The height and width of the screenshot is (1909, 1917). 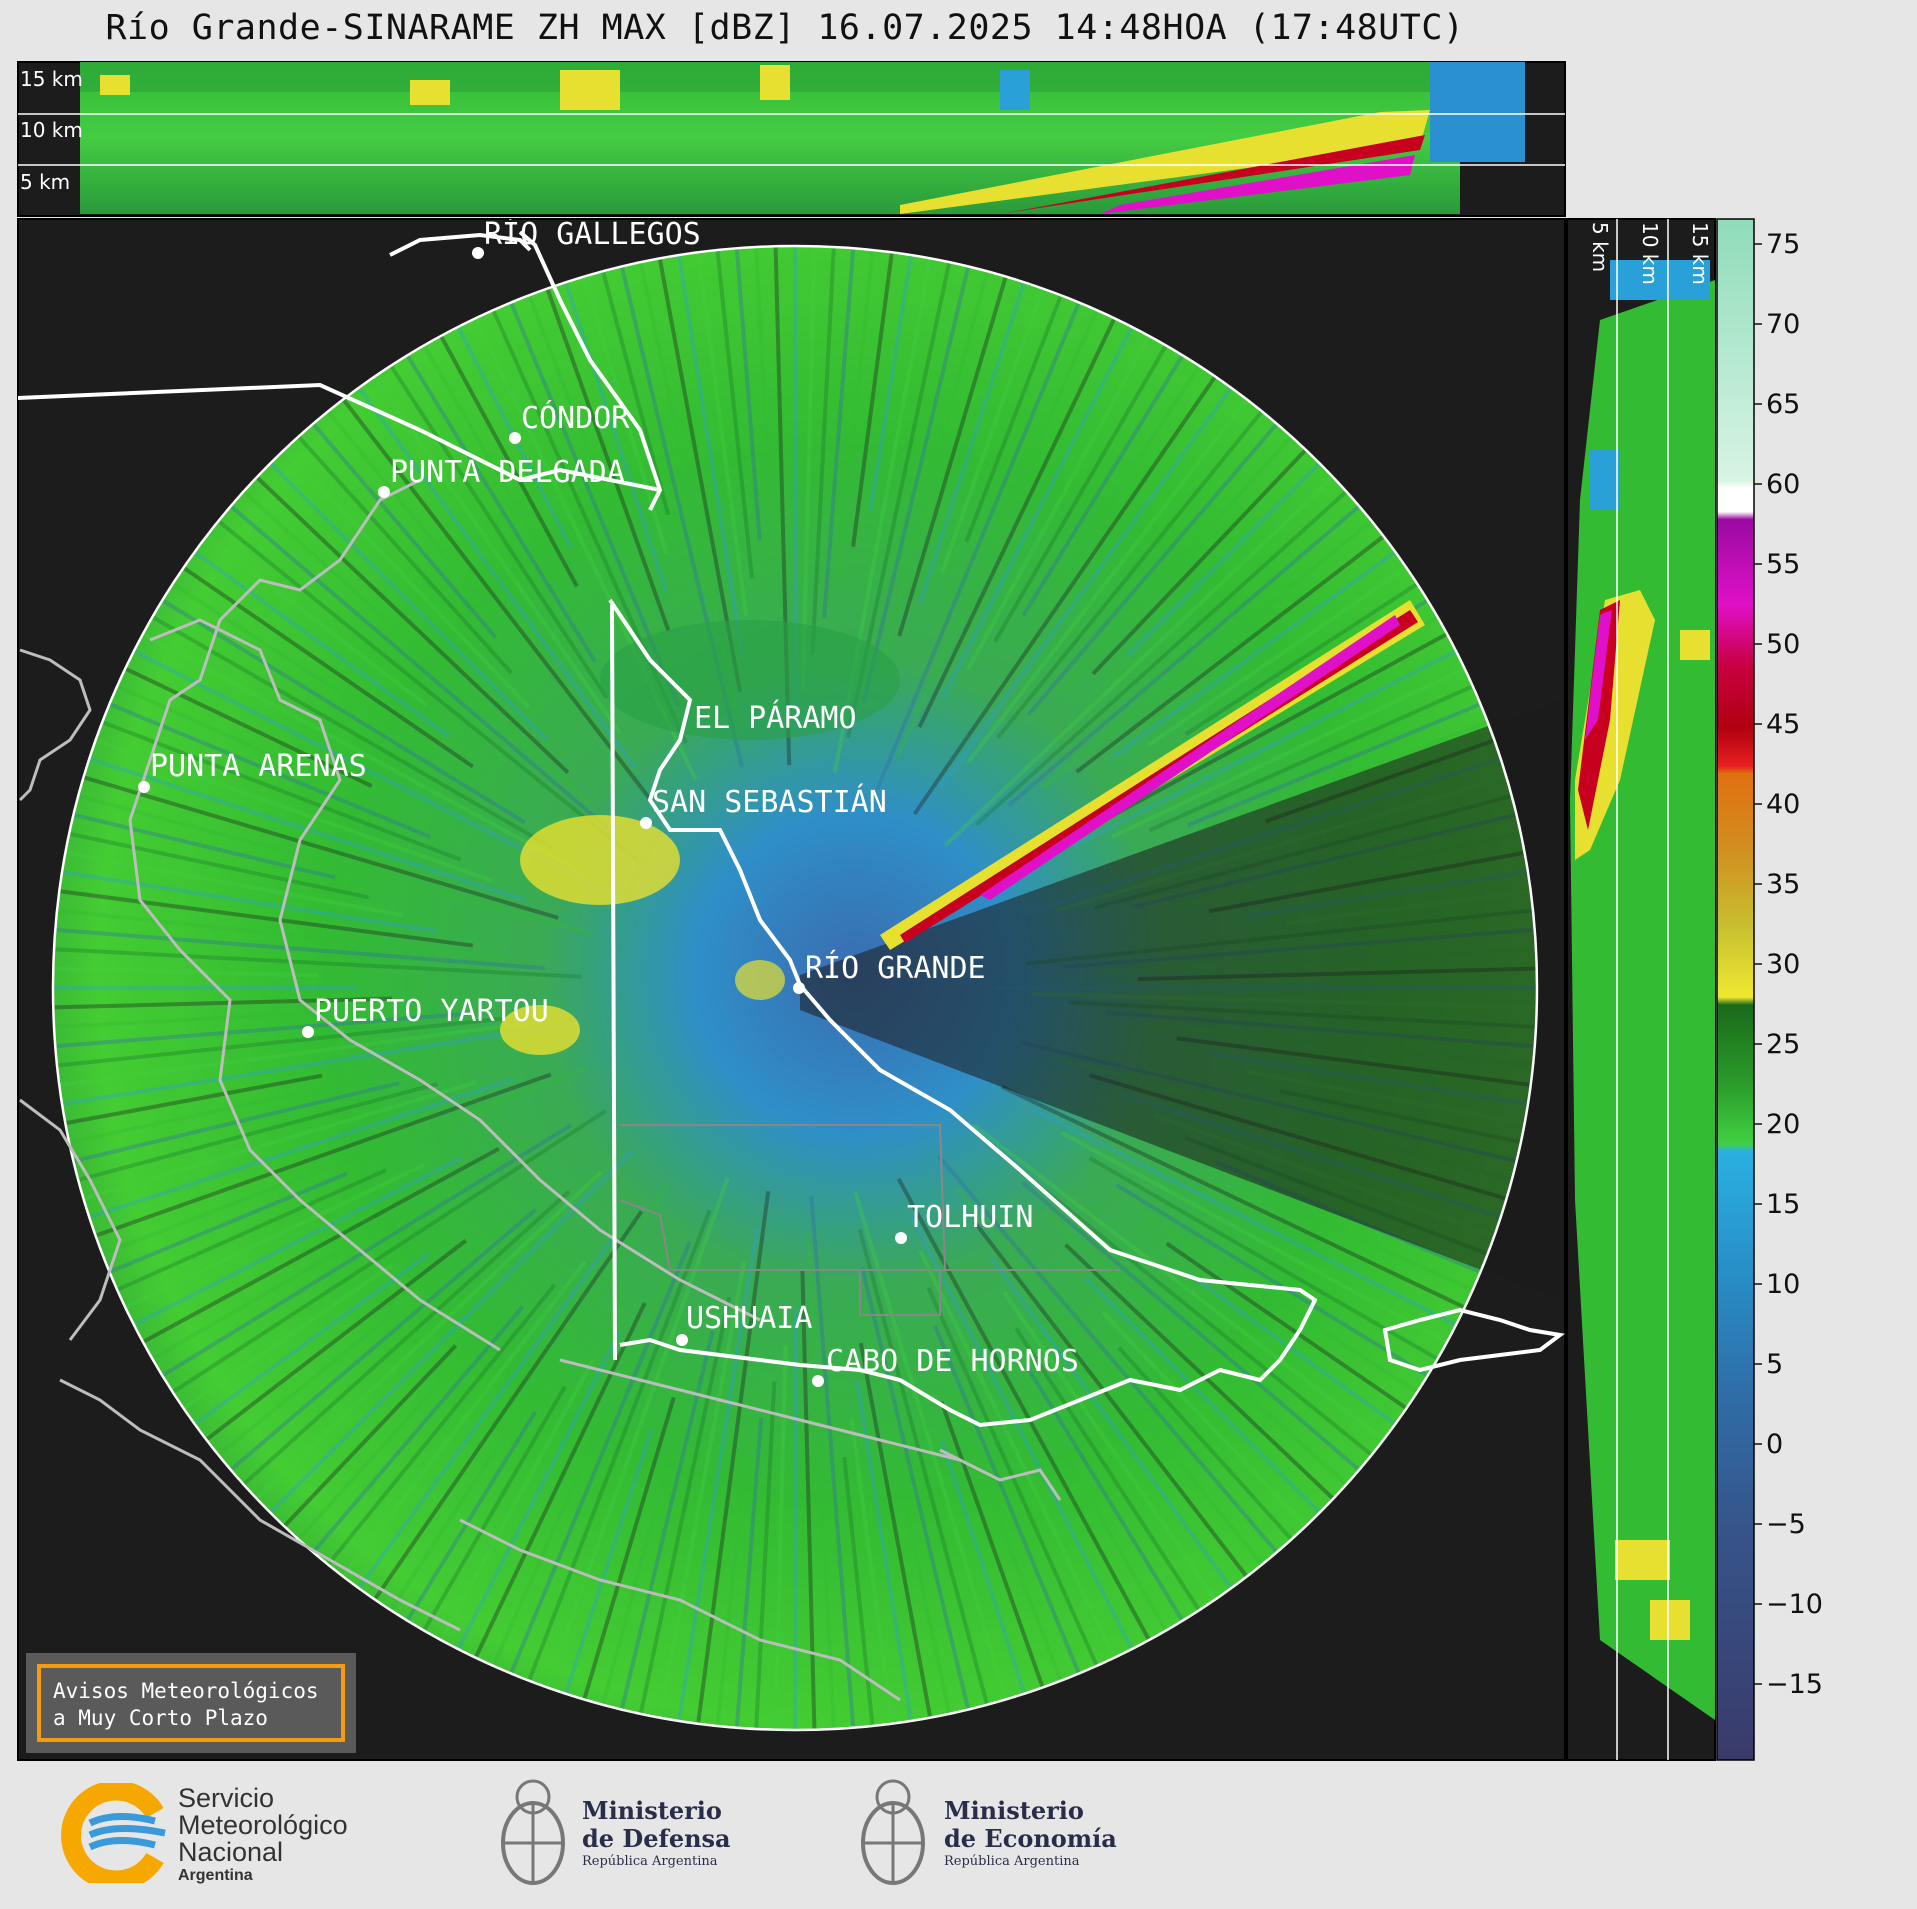 What do you see at coordinates (308, 1032) in the screenshot?
I see `marker-puerto-yartou` at bounding box center [308, 1032].